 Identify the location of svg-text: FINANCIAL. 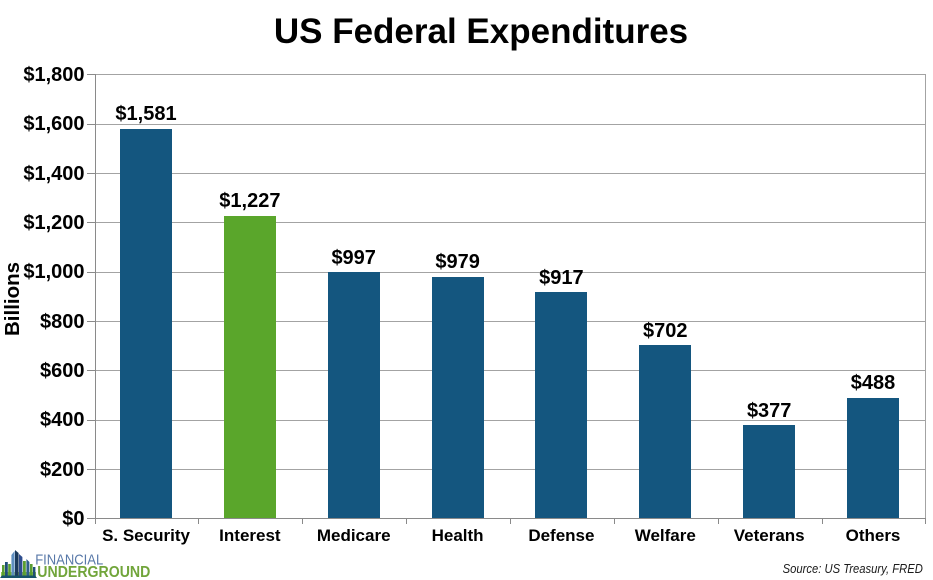
(69, 560).